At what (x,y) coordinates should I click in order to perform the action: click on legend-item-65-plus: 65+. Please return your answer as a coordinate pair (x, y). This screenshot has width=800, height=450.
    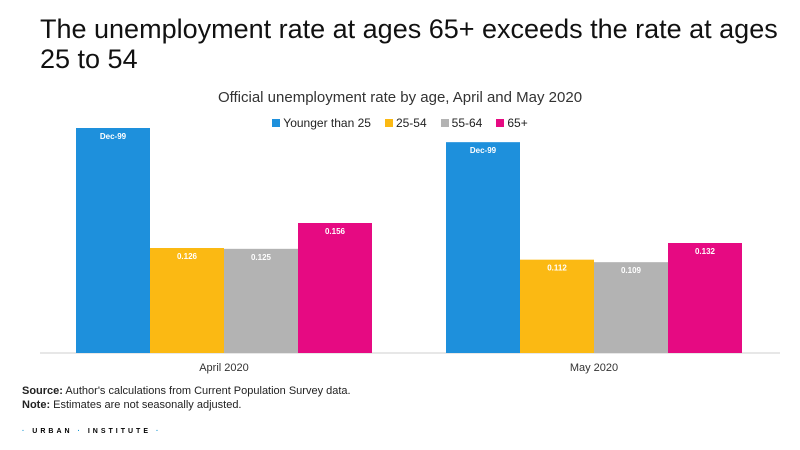
    Looking at the image, I should click on (512, 123).